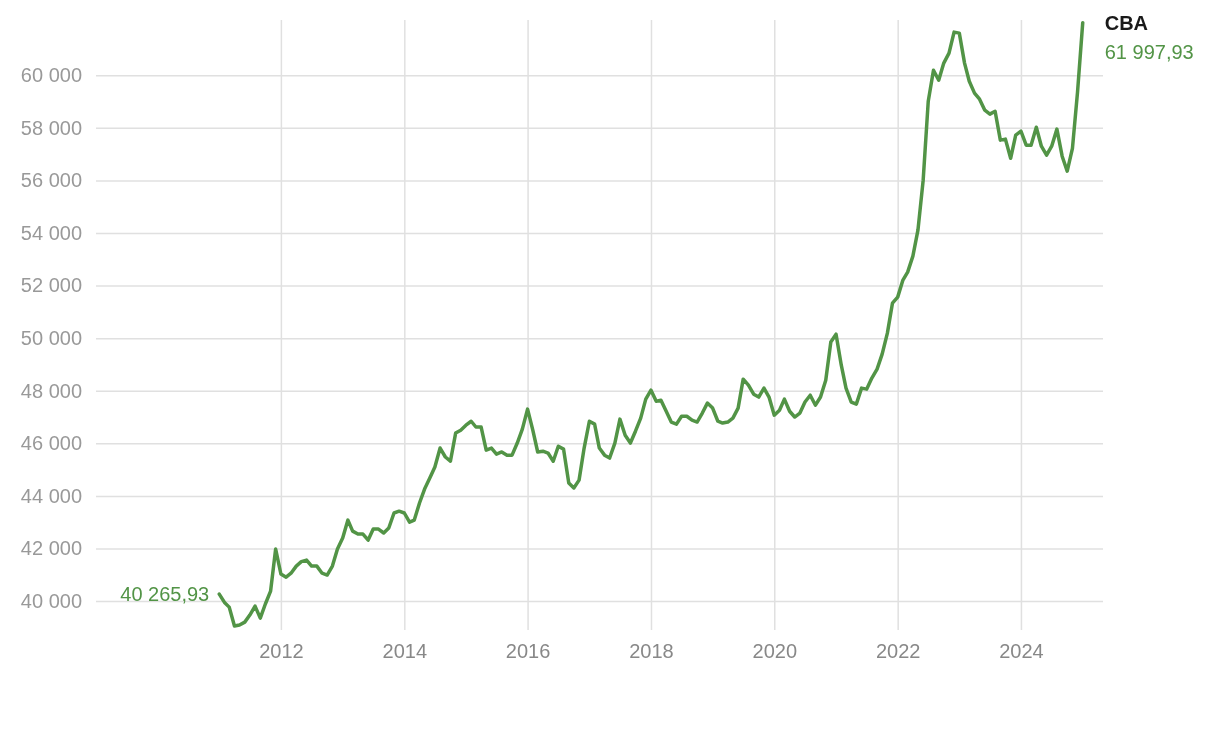 Image resolution: width=1220 pixels, height=742 pixels. Describe the element at coordinates (651, 651) in the screenshot. I see `x-tick-label: 2018` at that location.